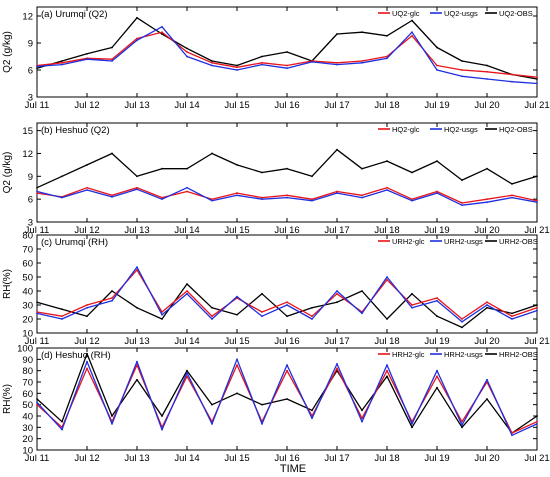  Describe the element at coordinates (30, 71) in the screenshot. I see `y-tick-label: 6` at that location.